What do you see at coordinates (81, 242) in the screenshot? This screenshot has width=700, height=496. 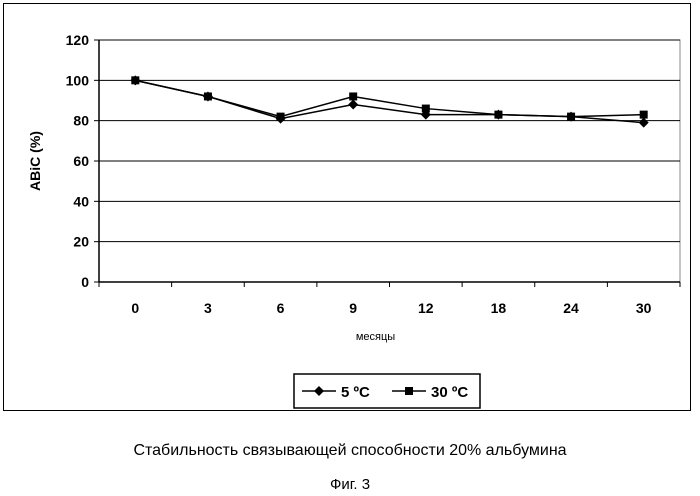 I see `y-tick-label-20: 20` at bounding box center [81, 242].